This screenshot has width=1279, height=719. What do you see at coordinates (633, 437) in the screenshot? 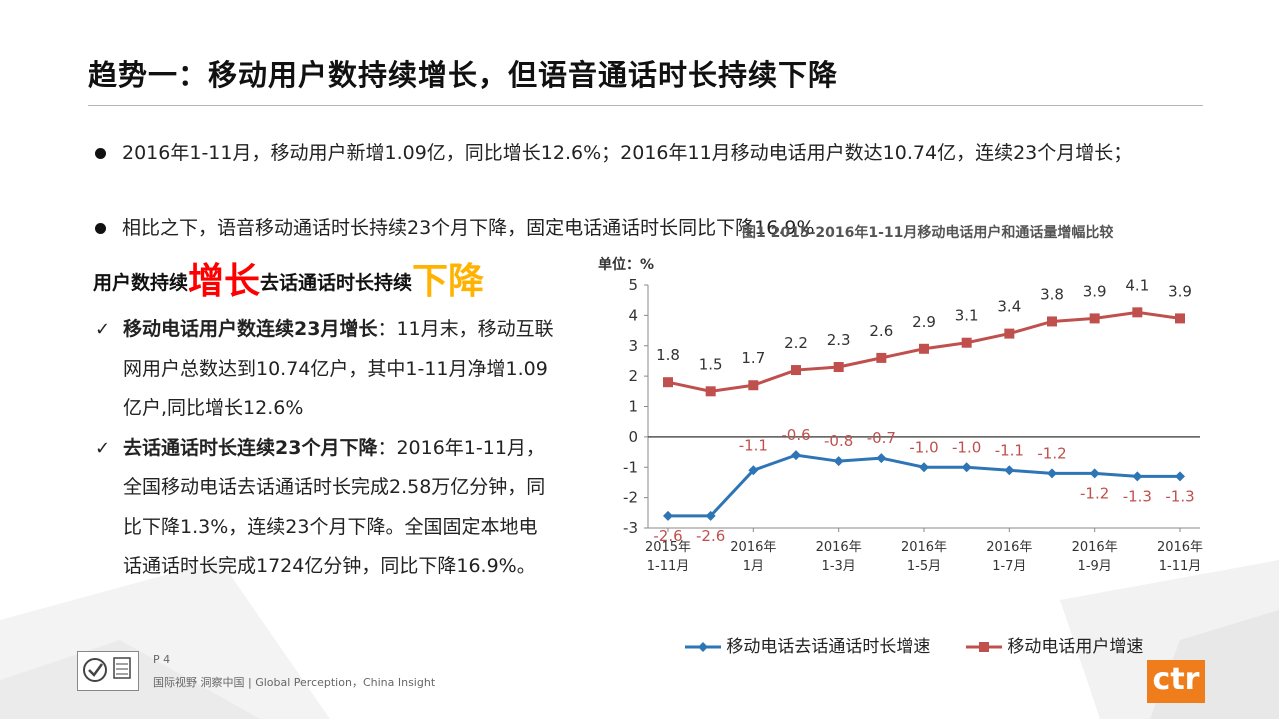
I see `y-tick-label: 0` at bounding box center [633, 437].